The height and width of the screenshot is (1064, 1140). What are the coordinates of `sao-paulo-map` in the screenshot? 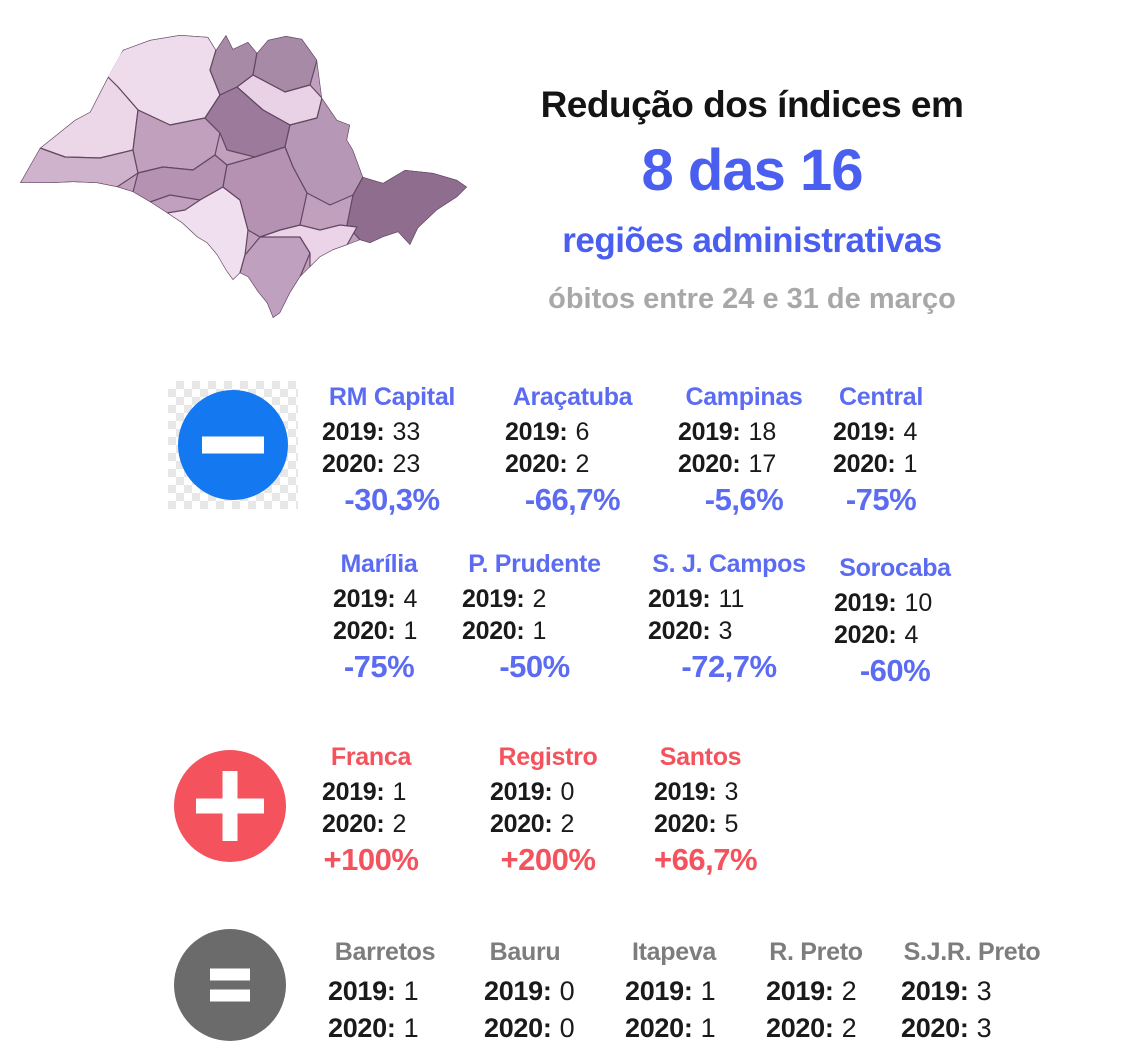 It's located at (243, 176).